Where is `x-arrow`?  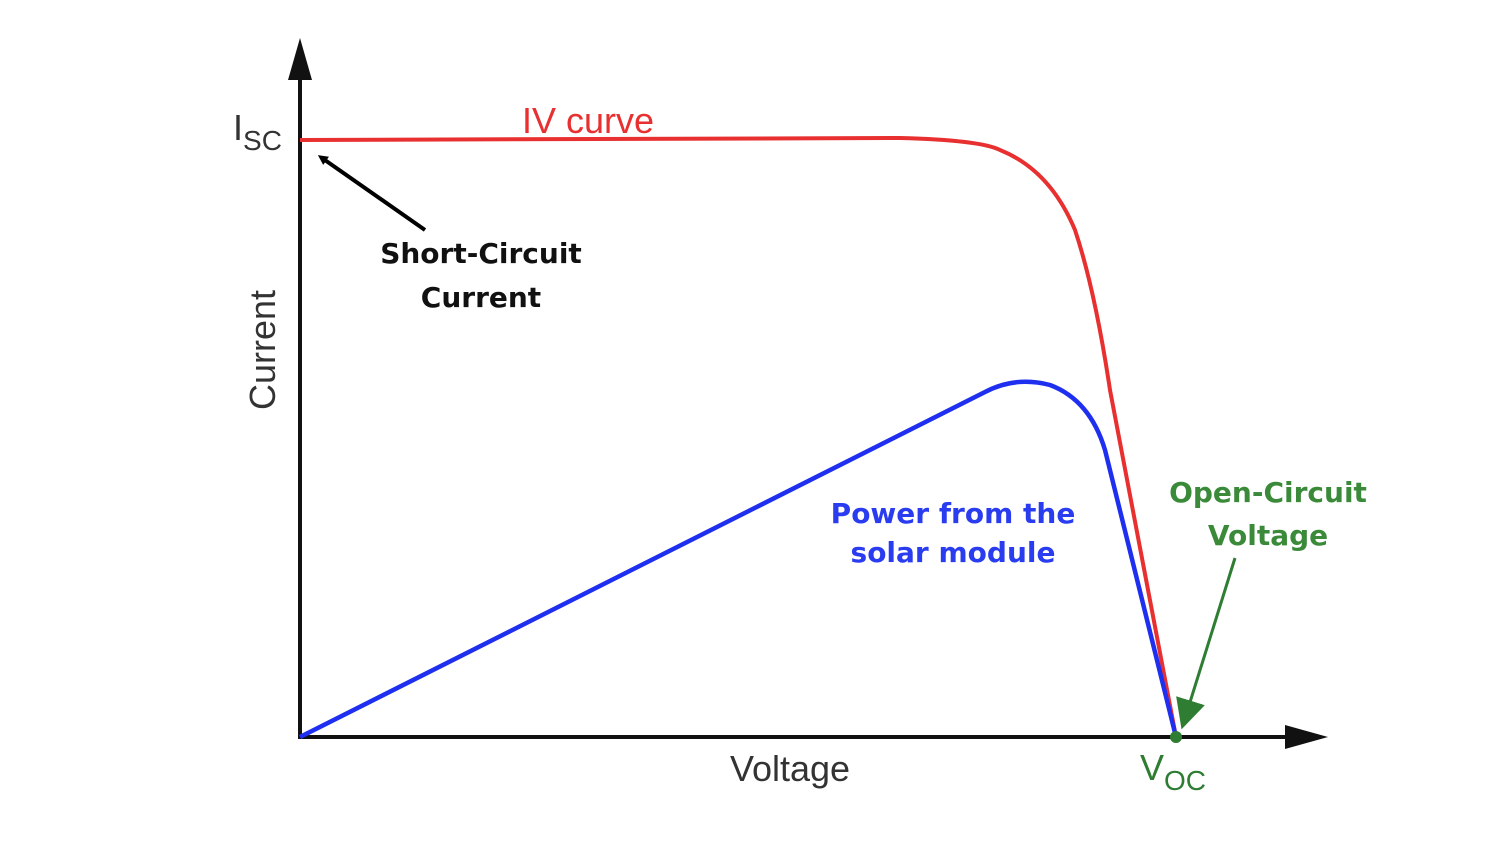 x-arrow is located at coordinates (1306, 737).